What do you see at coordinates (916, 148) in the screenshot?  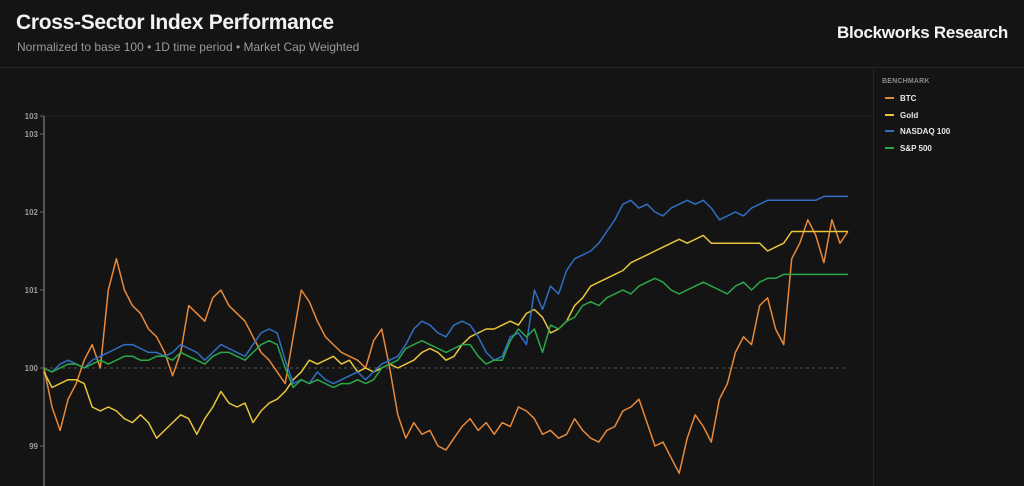 I see `legend-label: S&P 500` at bounding box center [916, 148].